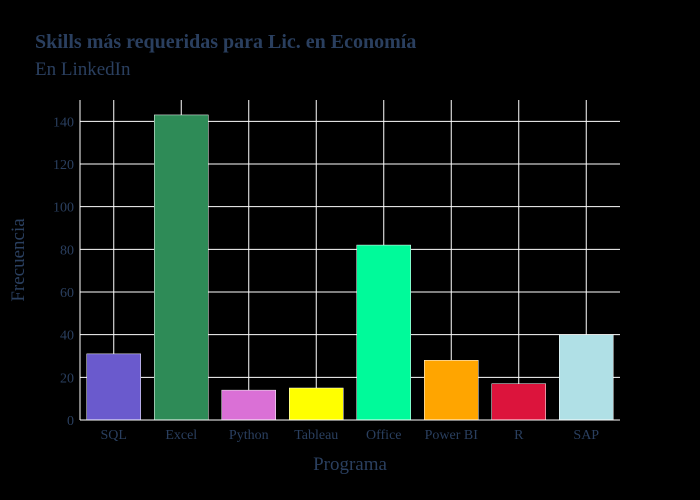 This screenshot has width=700, height=500. What do you see at coordinates (63, 208) in the screenshot?
I see `y-tick-label: 100` at bounding box center [63, 208].